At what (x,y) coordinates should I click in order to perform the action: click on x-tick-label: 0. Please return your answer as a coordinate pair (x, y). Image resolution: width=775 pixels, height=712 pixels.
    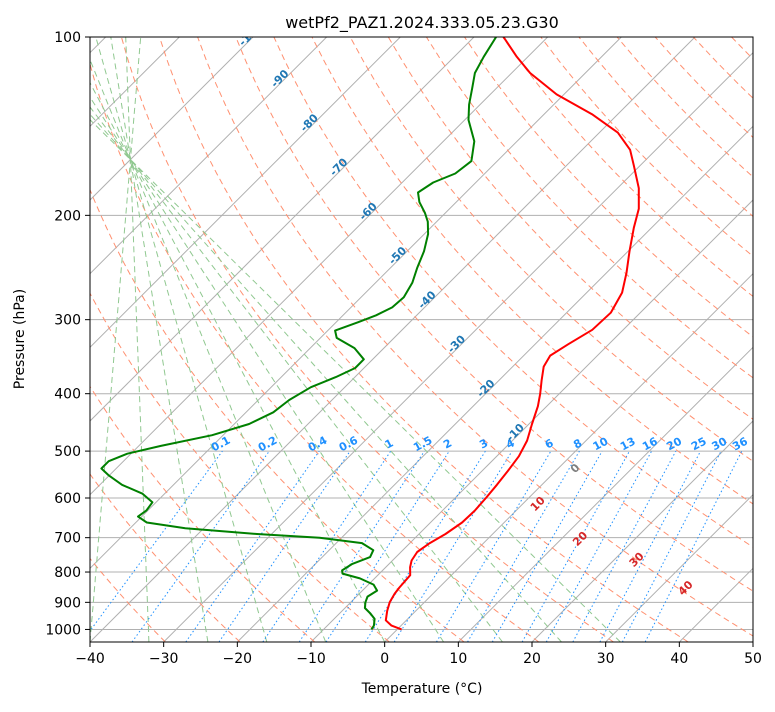
    Looking at the image, I should click on (384, 659).